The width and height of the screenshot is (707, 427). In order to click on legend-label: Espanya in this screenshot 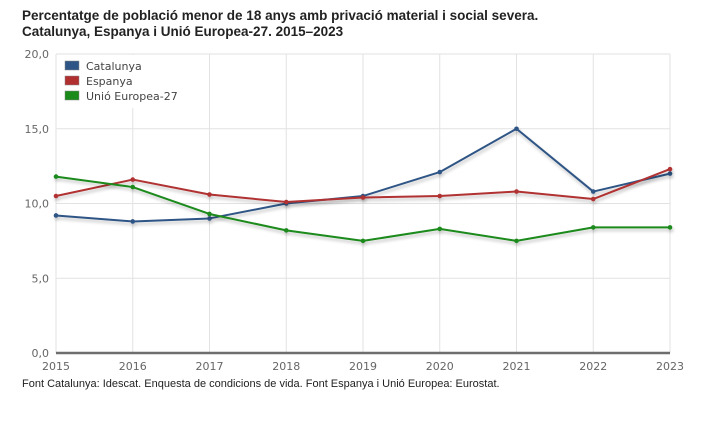, I will do `click(109, 81)`.